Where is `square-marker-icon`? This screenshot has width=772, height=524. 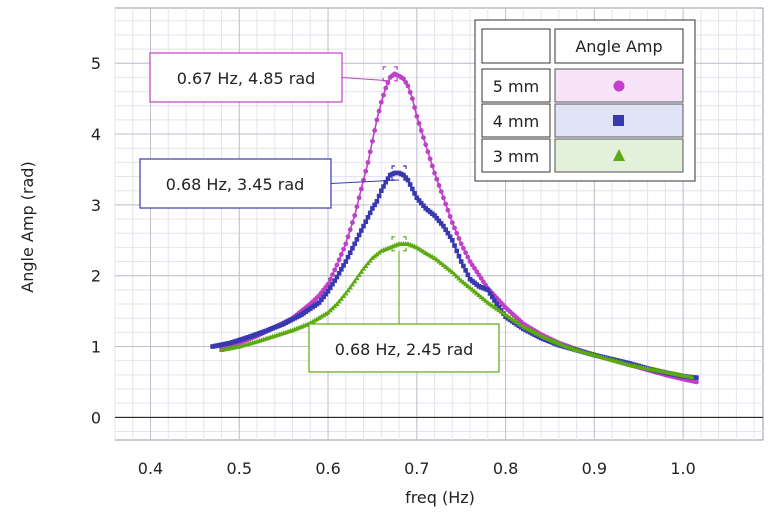
square-marker-icon is located at coordinates (618, 120).